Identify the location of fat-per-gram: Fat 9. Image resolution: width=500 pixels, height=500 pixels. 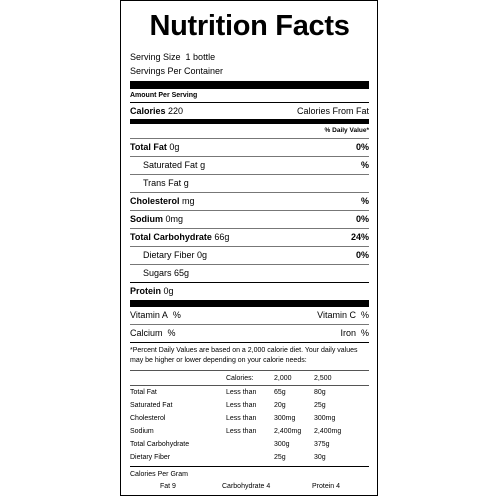
(168, 486).